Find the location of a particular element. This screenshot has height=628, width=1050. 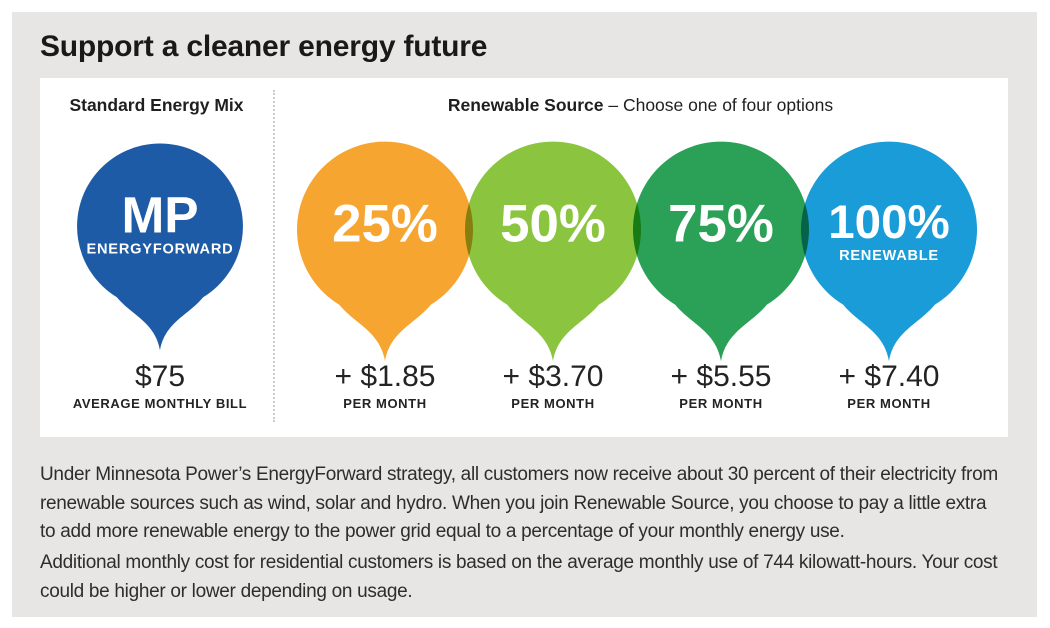

option-75-percent-balloon: 75% is located at coordinates (721, 252).